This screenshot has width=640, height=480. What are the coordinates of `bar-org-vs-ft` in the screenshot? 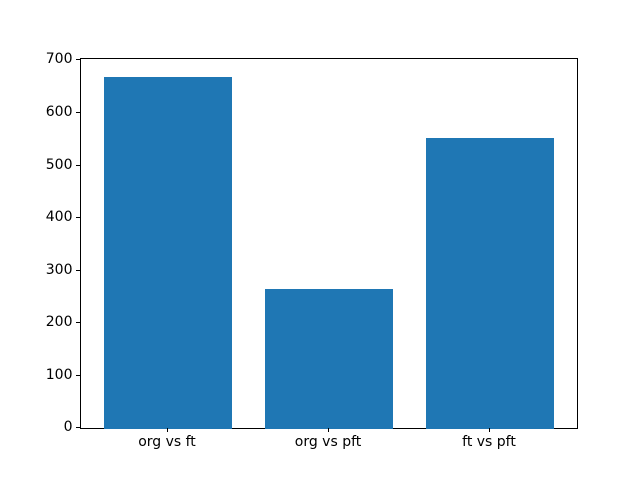 It's located at (168, 252).